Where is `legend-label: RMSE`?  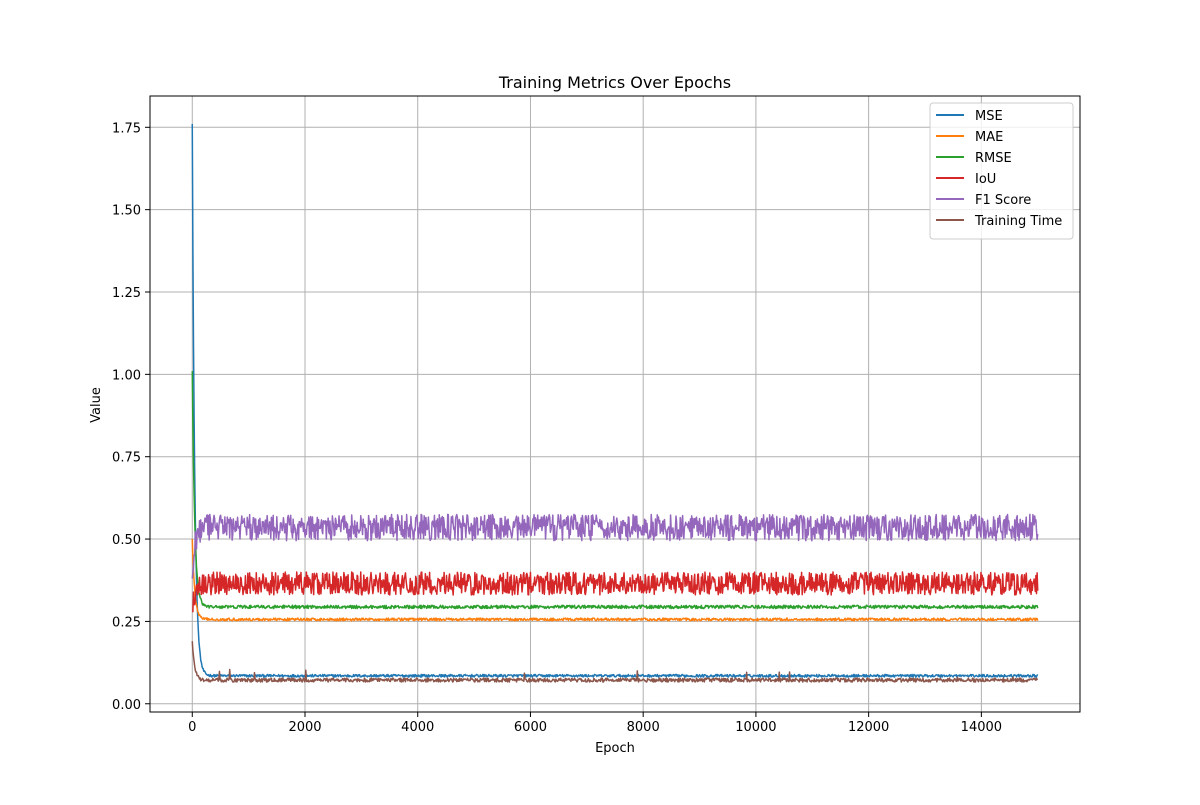
legend-label: RMSE is located at coordinates (993, 158).